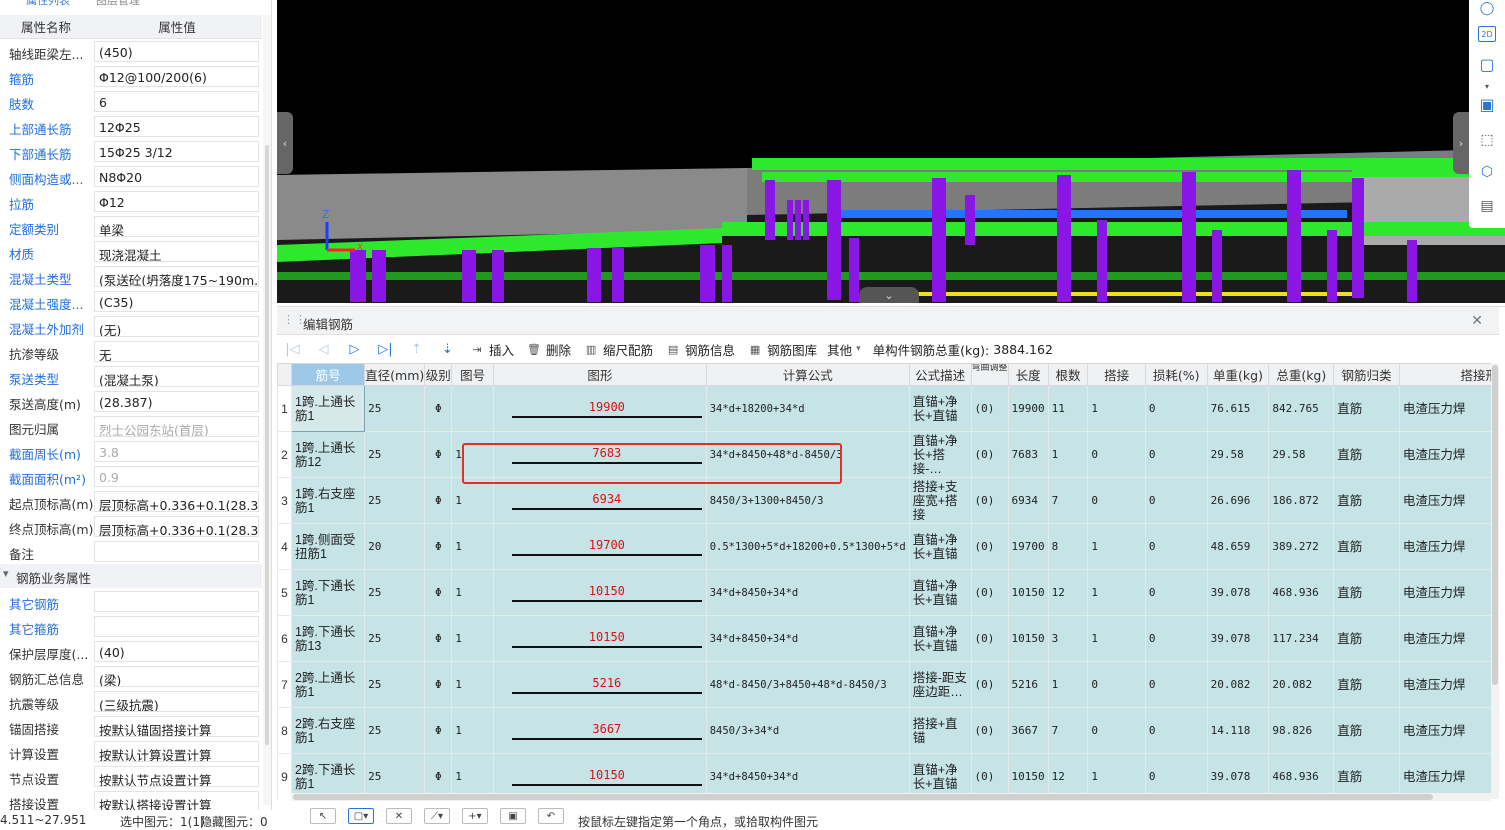 Image resolution: width=1505 pixels, height=830 pixels. I want to click on cell-count: 11, so click(1068, 408).